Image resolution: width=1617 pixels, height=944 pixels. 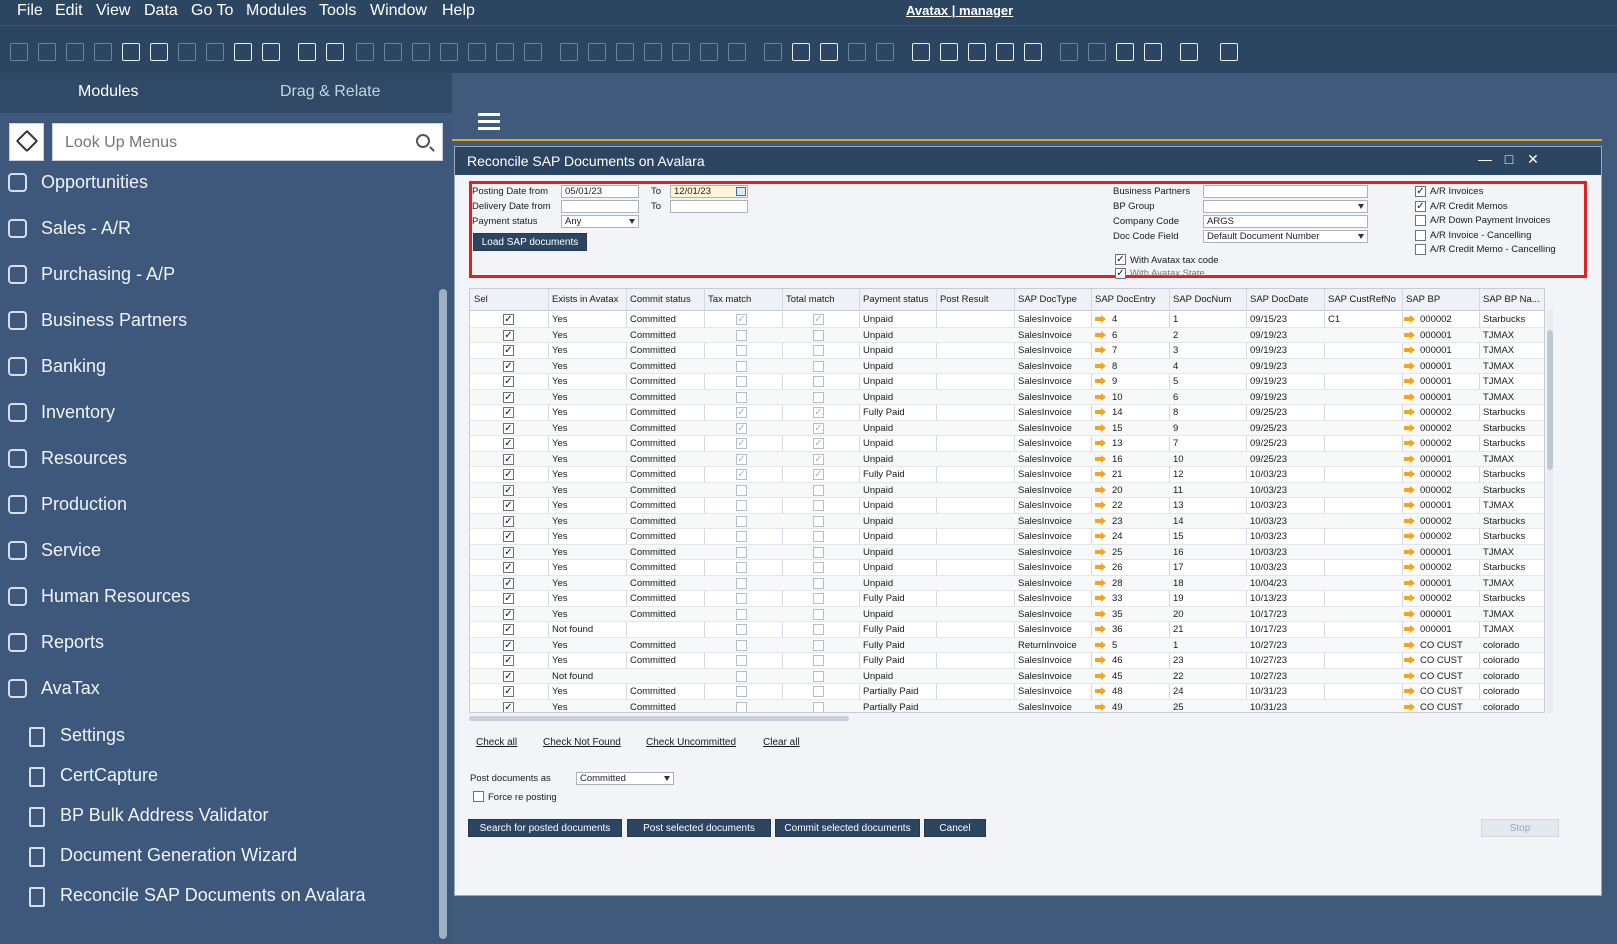 What do you see at coordinates (423, 141) in the screenshot?
I see `search-icon` at bounding box center [423, 141].